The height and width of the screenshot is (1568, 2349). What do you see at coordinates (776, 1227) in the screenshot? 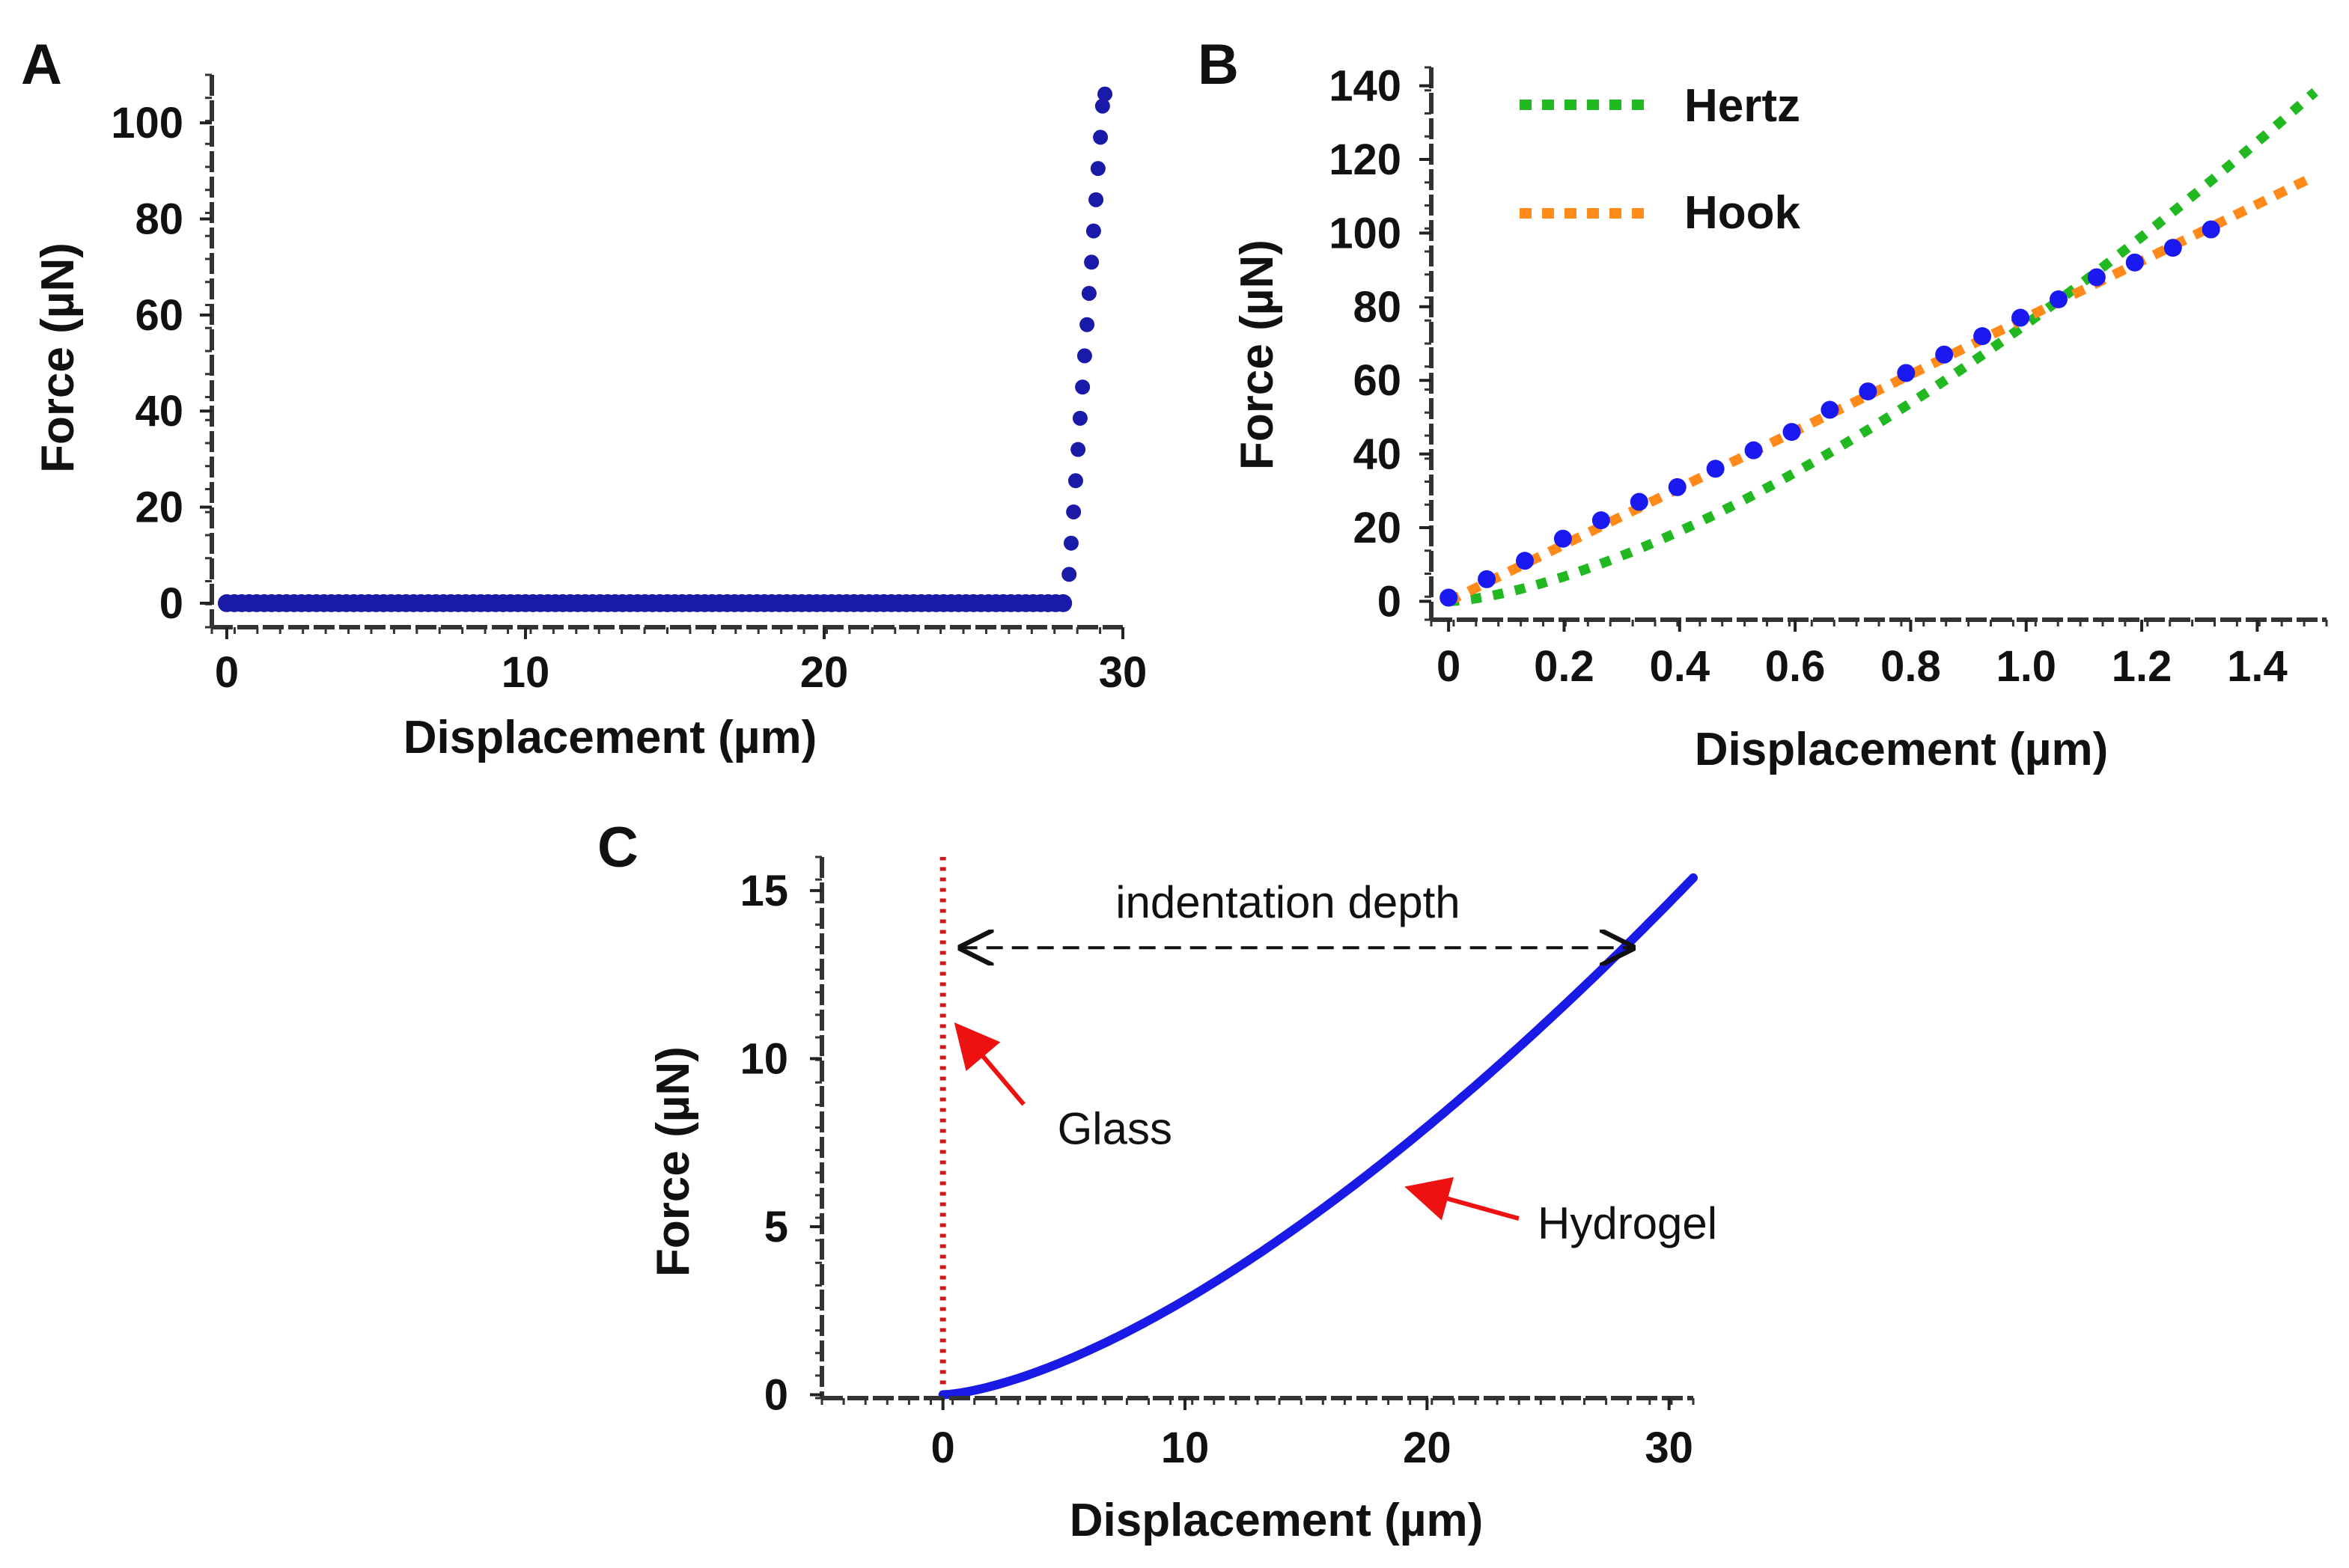
I see `y-tick-label: 5` at bounding box center [776, 1227].